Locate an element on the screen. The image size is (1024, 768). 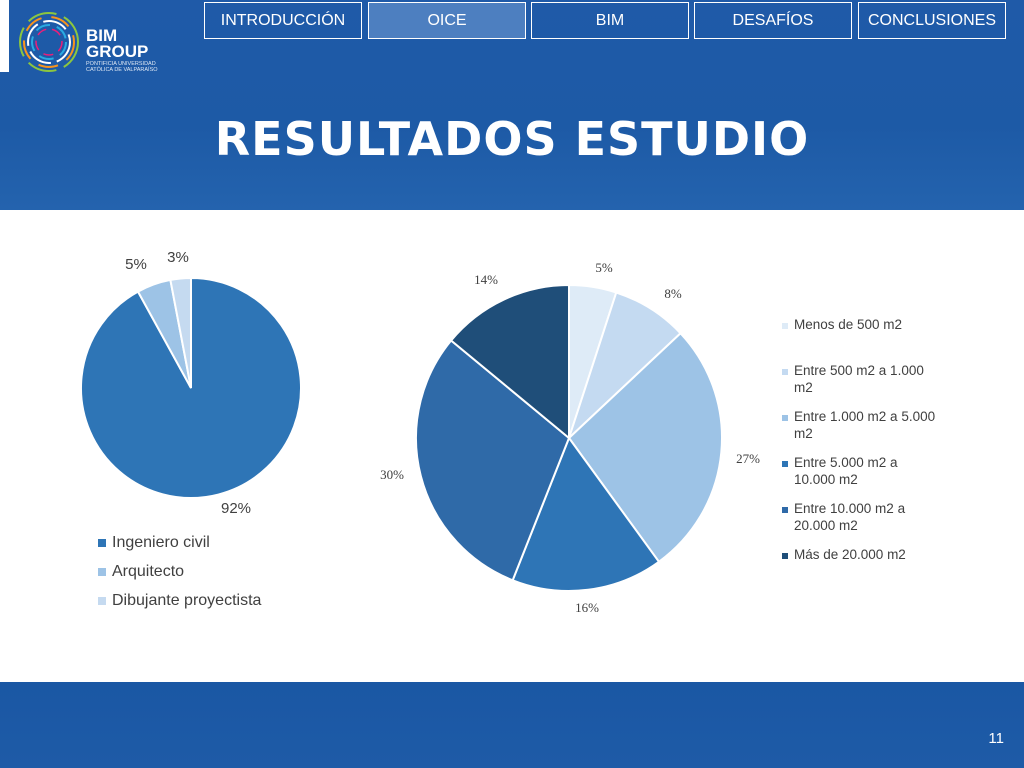
pie1-slice-dibujante-proyectista is located at coordinates (180, 332).